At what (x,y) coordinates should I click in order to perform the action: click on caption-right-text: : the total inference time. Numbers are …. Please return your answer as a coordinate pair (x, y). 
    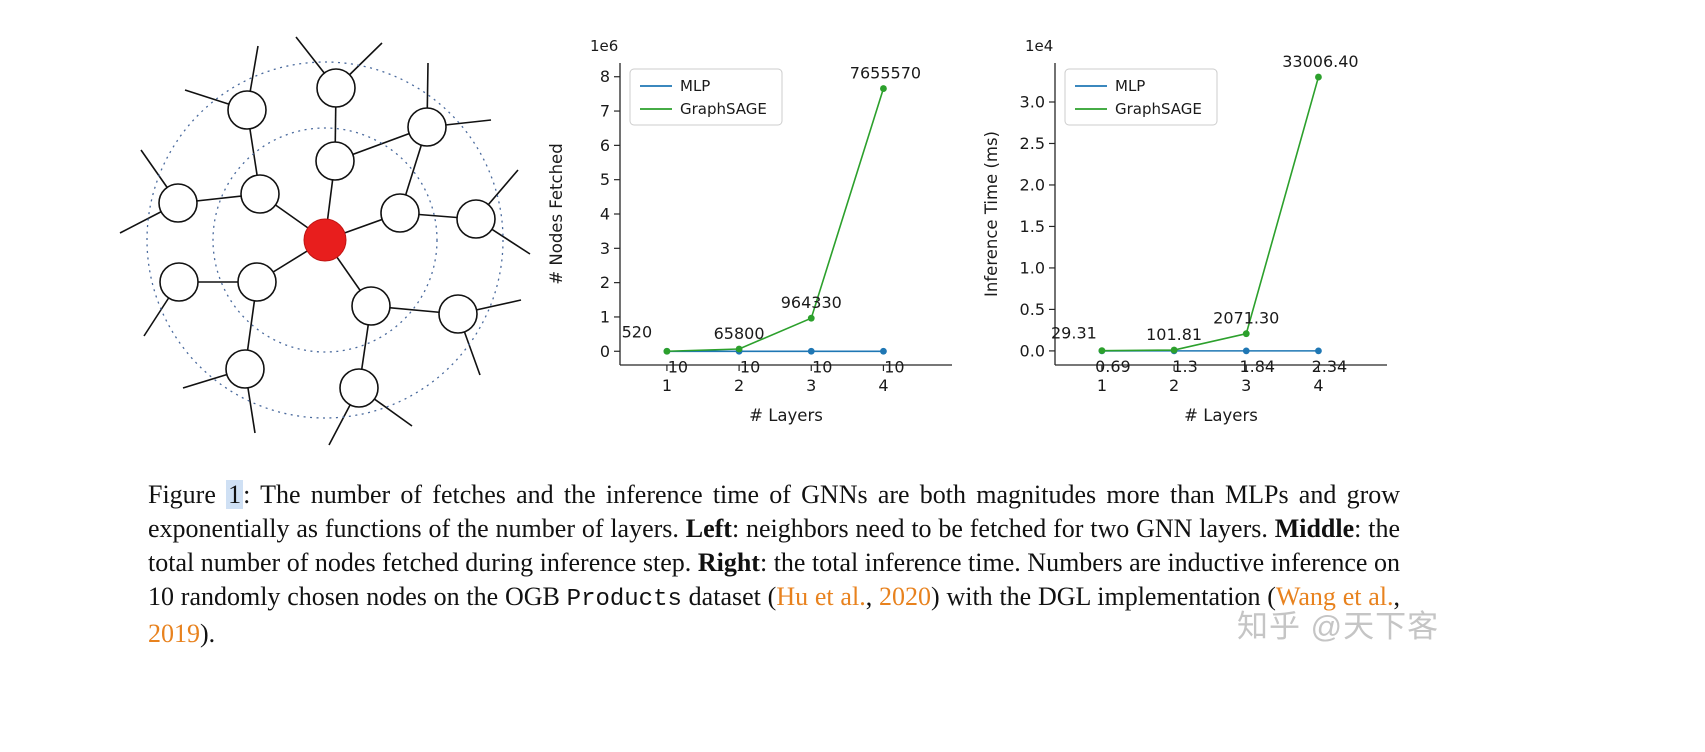
    Looking at the image, I should click on (774, 579).